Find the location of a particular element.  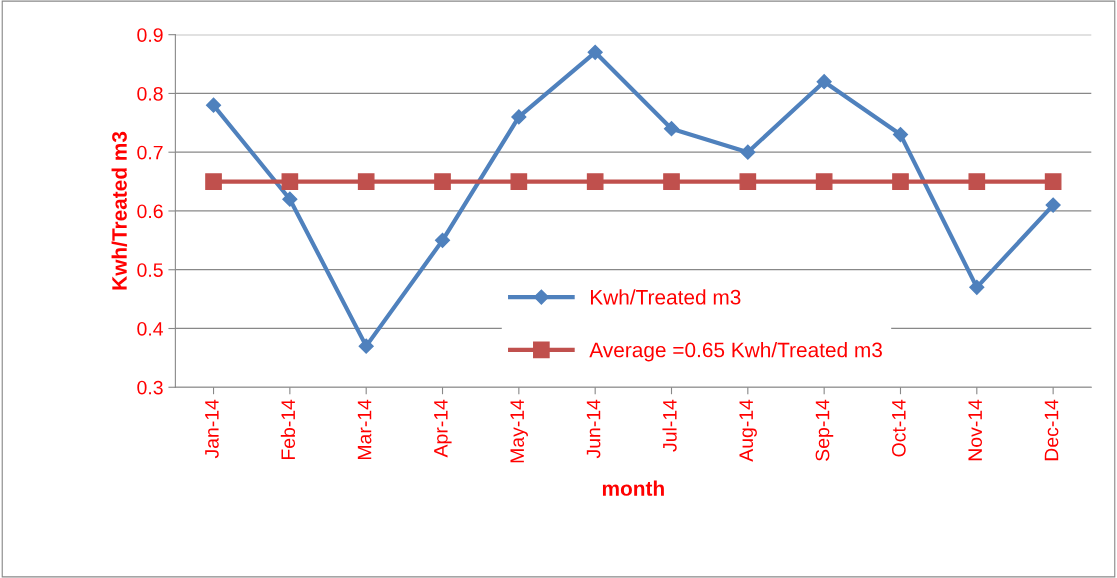

legend-label: Average =0.65 Kwh/Treated m3 is located at coordinates (735, 352).